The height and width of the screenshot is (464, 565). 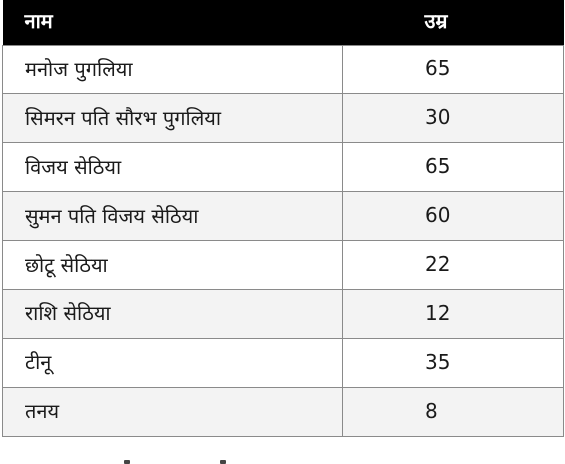 What do you see at coordinates (453, 362) in the screenshot?
I see `age-cell: 35` at bounding box center [453, 362].